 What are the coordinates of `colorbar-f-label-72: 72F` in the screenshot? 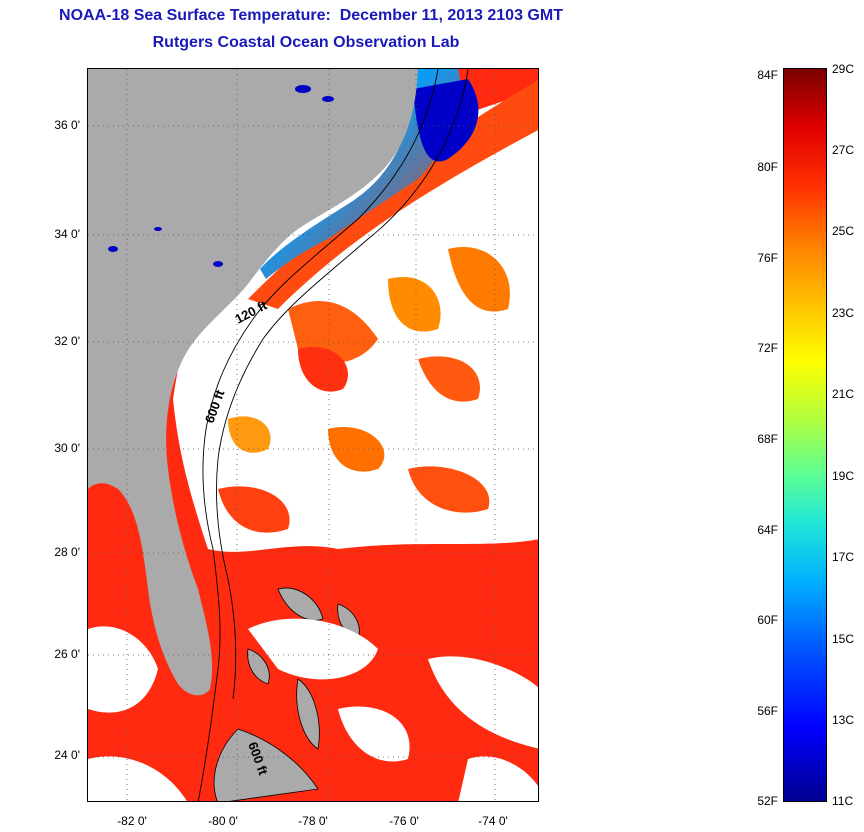 It's located at (767, 348).